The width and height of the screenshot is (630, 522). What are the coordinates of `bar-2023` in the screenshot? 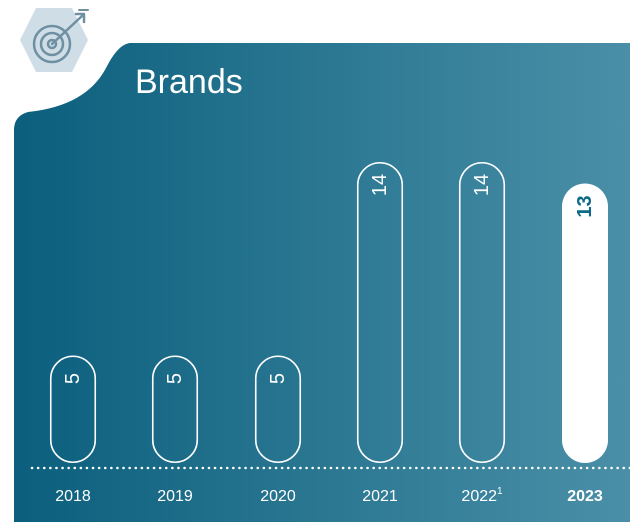 It's located at (585, 323).